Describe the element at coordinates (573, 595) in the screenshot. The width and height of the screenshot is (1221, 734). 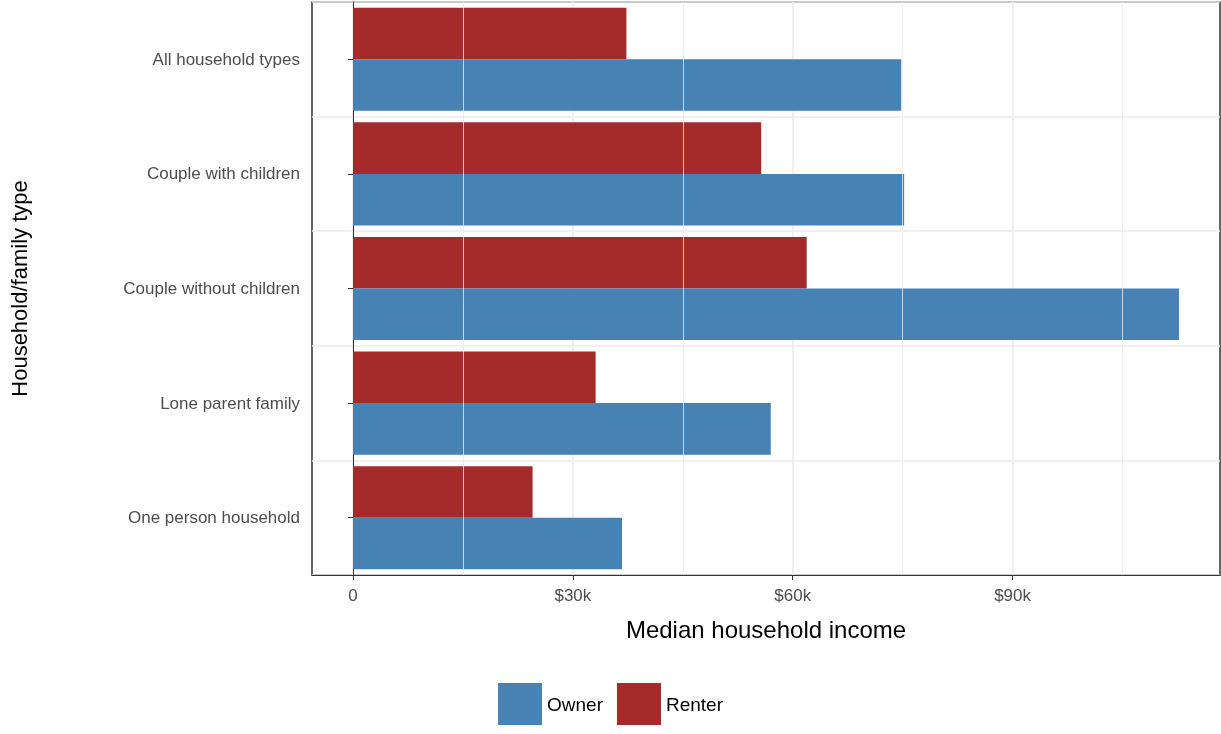
I see `x-tick-label: $30k` at that location.